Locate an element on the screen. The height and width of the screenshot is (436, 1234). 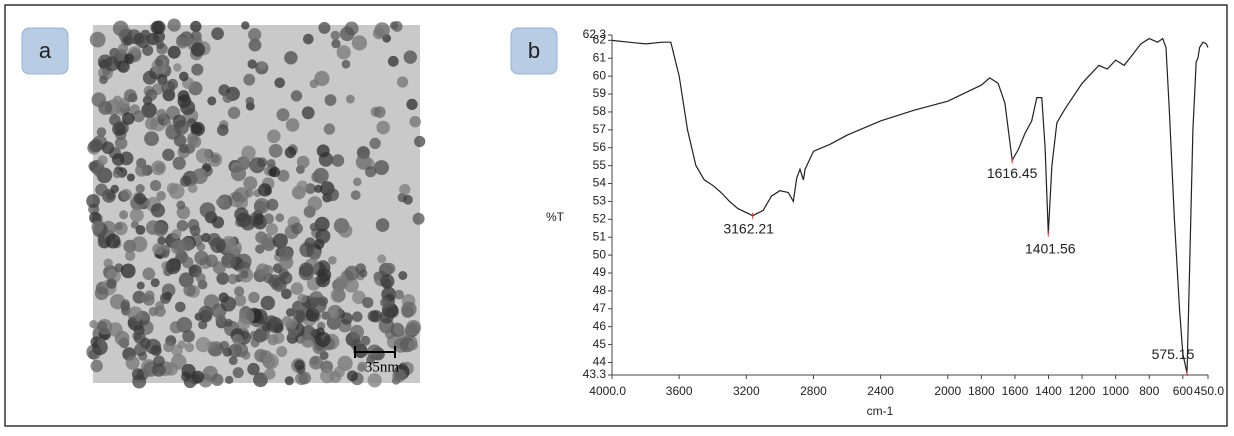
x-tick-label: 1200 is located at coordinates (1082, 391).